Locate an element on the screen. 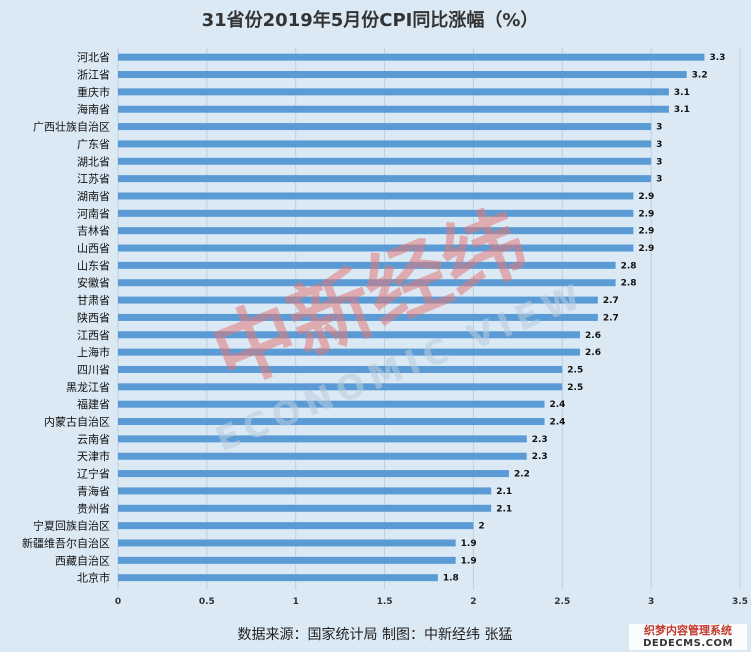  category-label: 辽宁省 is located at coordinates (93, 474).